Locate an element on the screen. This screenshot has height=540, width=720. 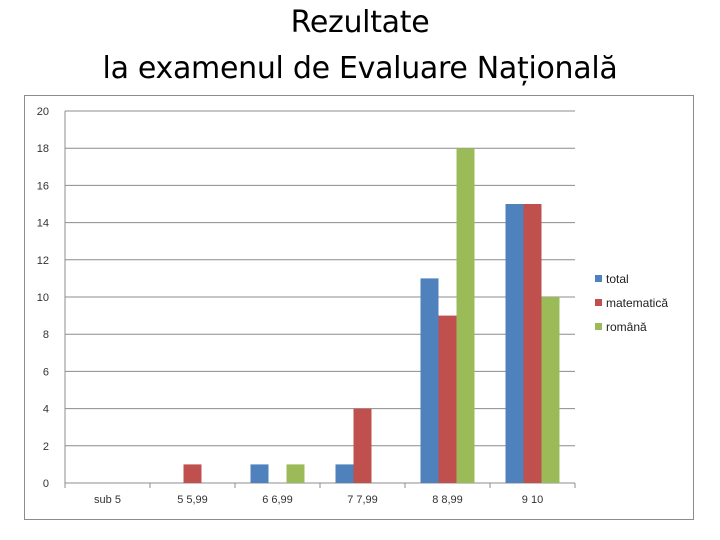
x-tick-label: 6 6,99 is located at coordinates (277, 500).